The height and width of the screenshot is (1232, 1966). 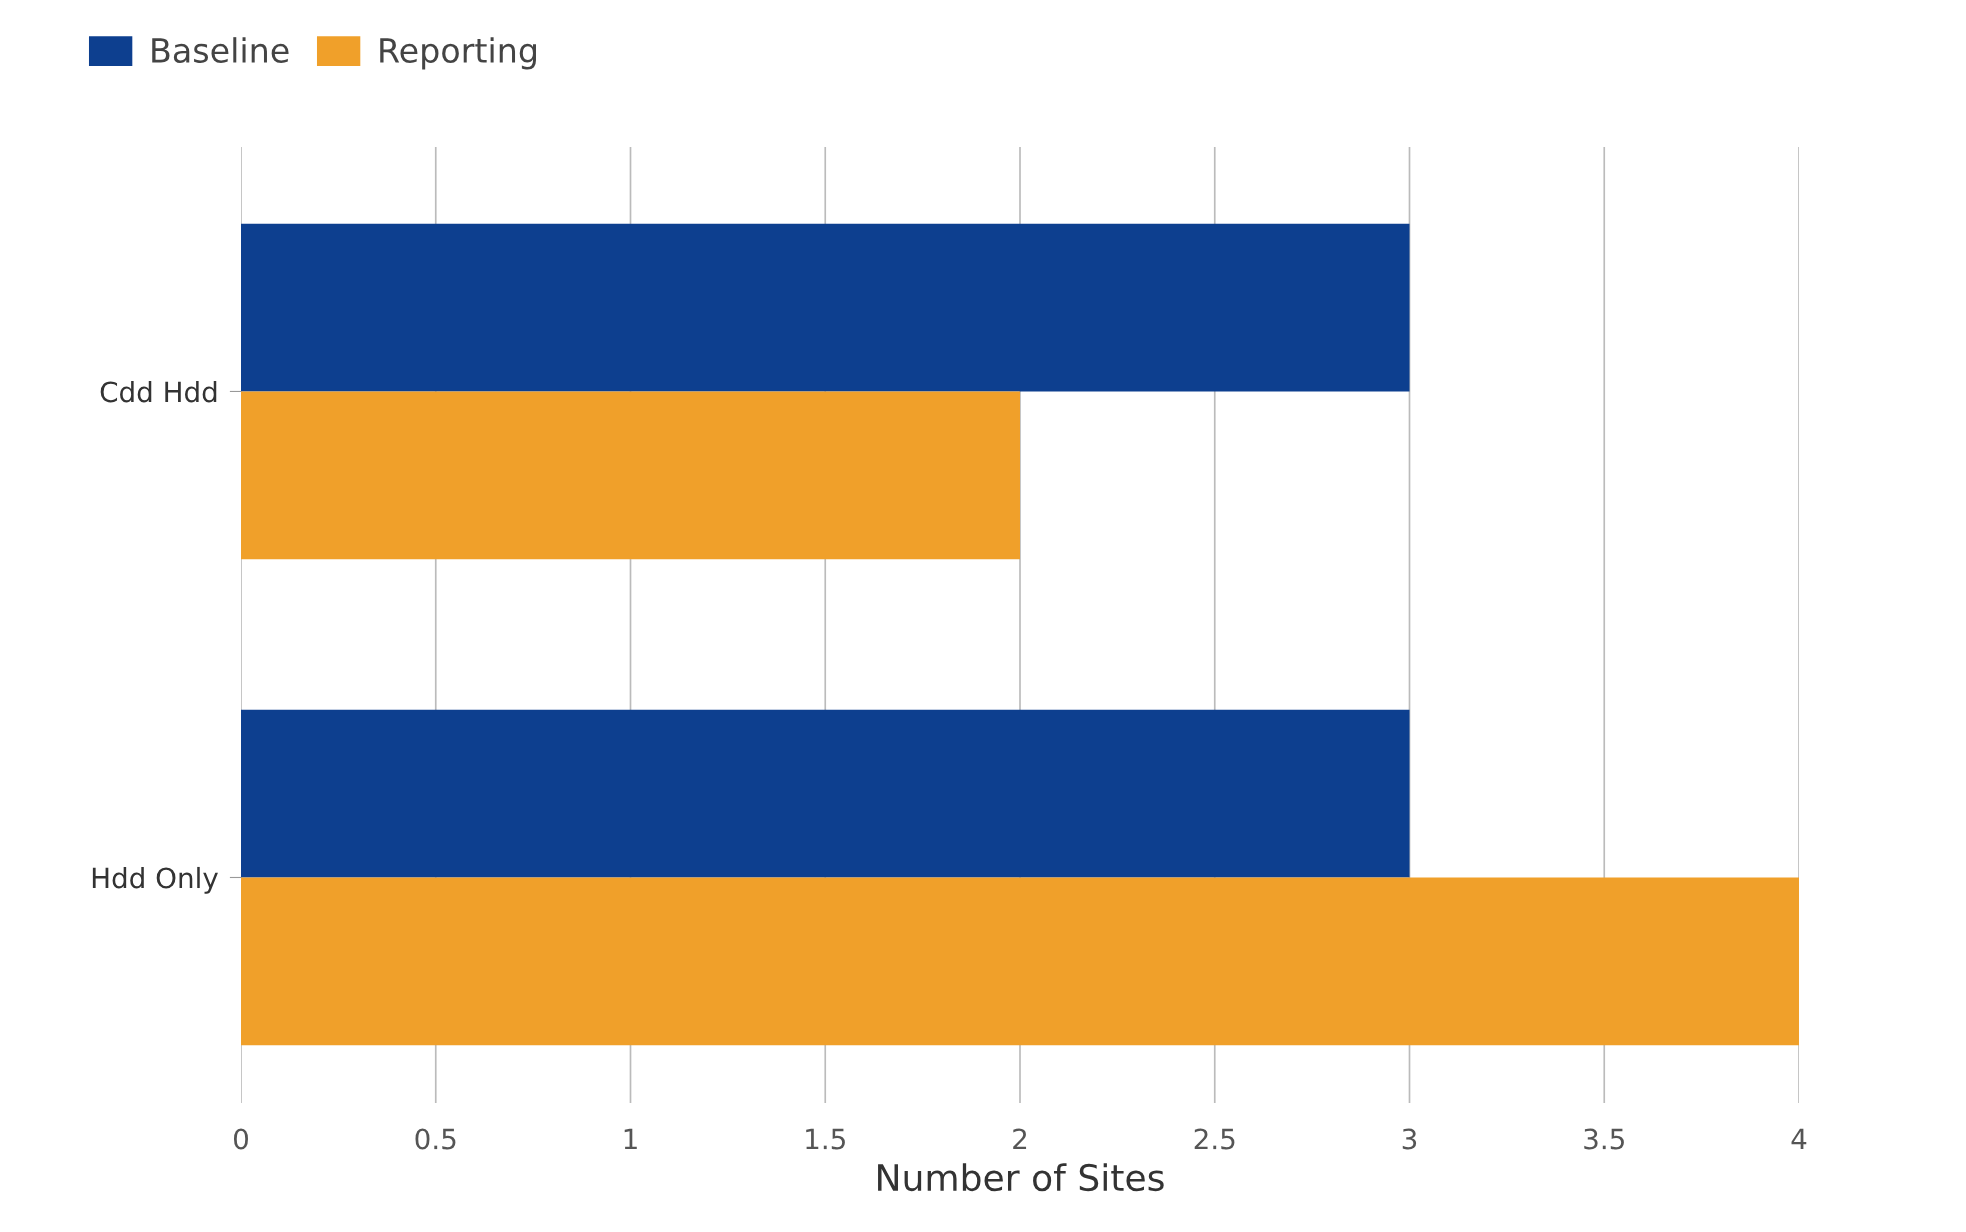 What do you see at coordinates (1214, 1139) in the screenshot?
I see `x-tick-label: 2.5` at bounding box center [1214, 1139].